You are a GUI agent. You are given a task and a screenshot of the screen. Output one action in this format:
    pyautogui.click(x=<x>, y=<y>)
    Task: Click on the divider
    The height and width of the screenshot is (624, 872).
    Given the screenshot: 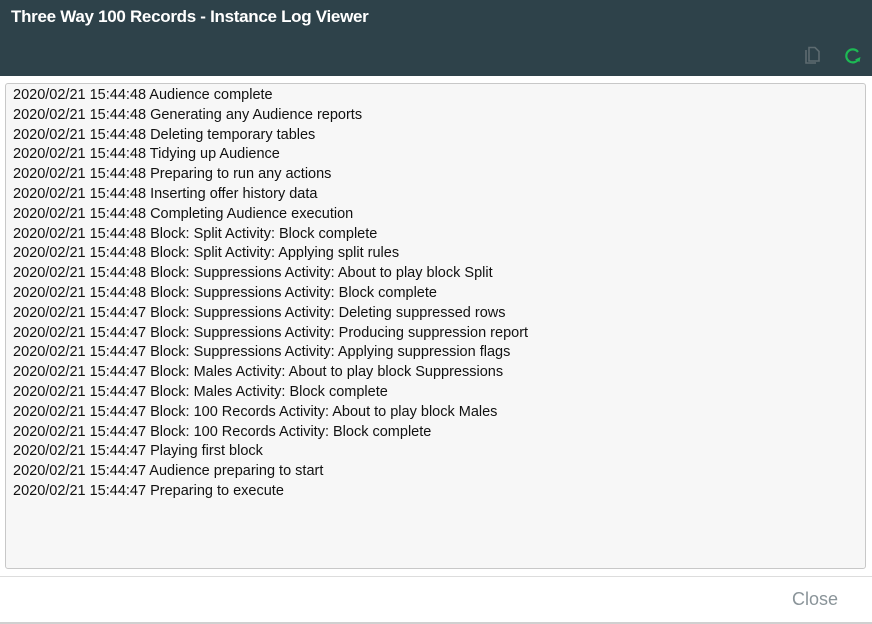 What is the action you would take?
    pyautogui.click(x=436, y=623)
    